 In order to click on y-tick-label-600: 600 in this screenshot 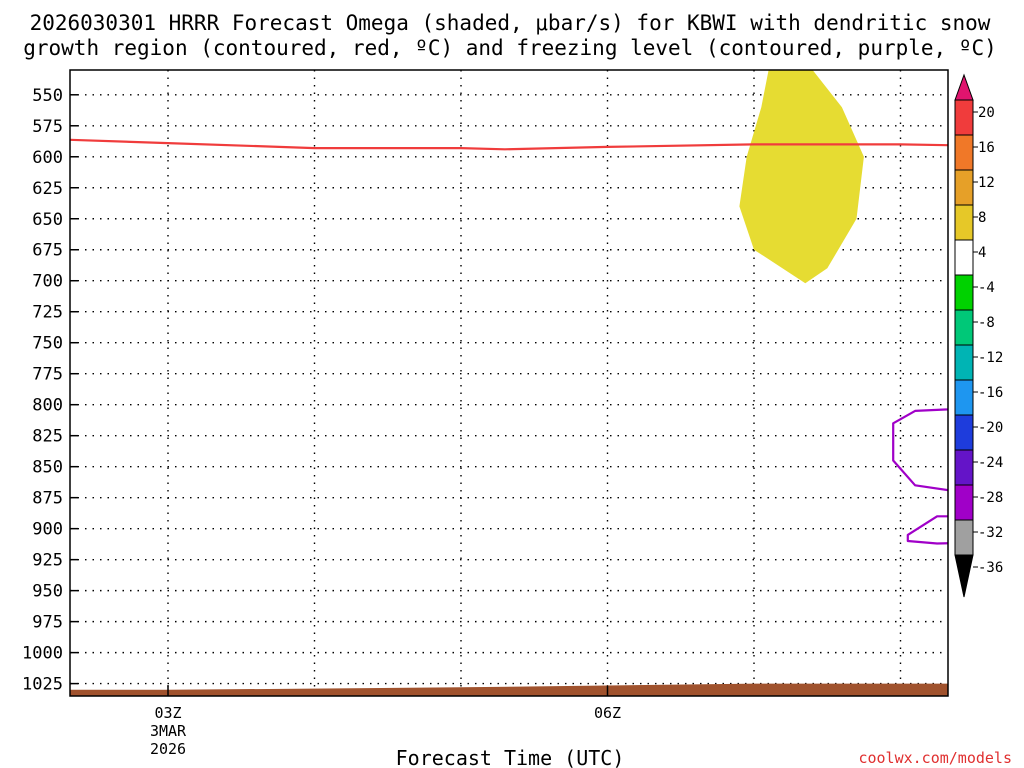, I will do `click(47, 158)`.